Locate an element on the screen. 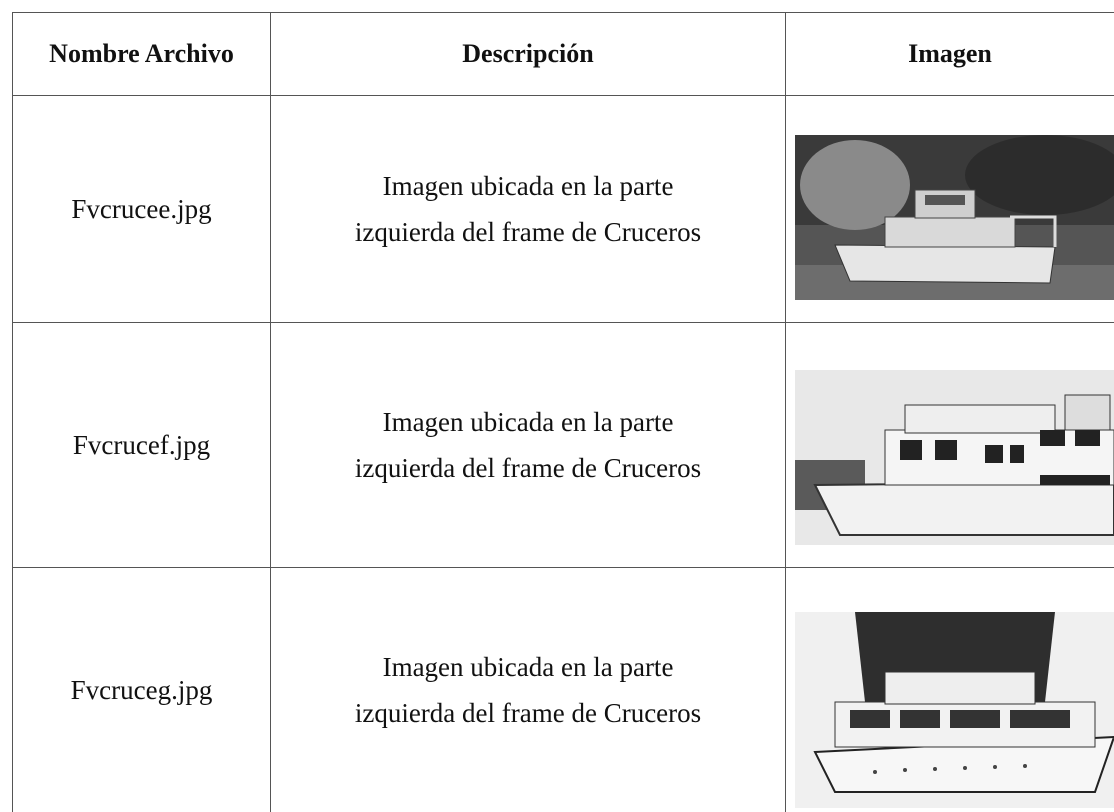 This screenshot has height=812, width=1114. file-name: Fvcrucef.jpg is located at coordinates (141, 445).